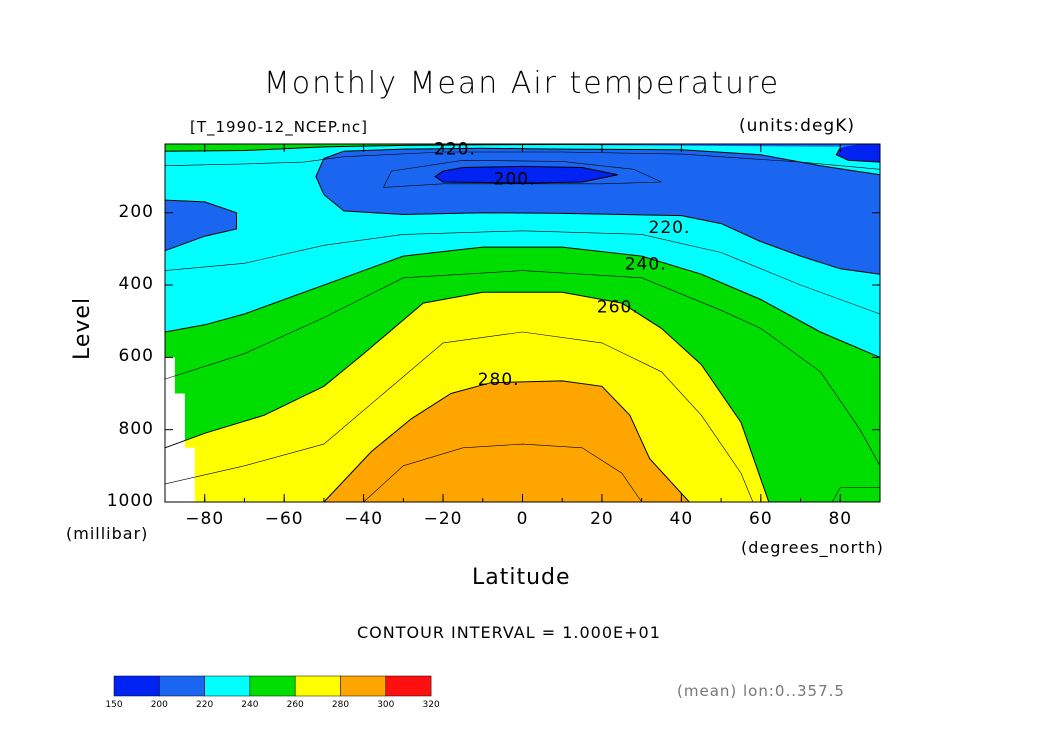  I want to click on band-lt200-core, so click(526, 175).